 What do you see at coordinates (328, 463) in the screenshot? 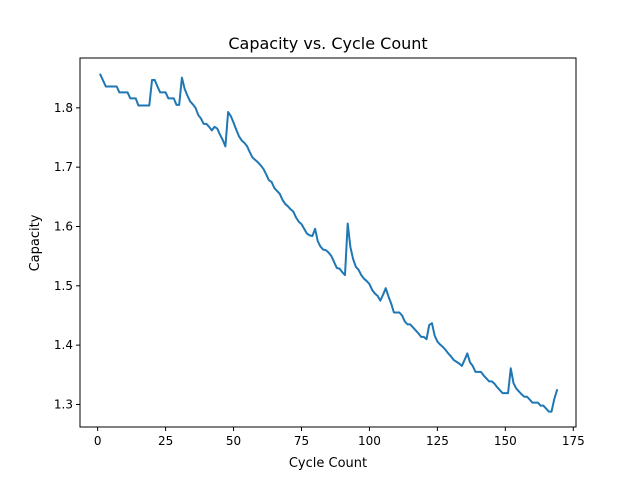
I see `x-axis-label: Cycle Count` at bounding box center [328, 463].